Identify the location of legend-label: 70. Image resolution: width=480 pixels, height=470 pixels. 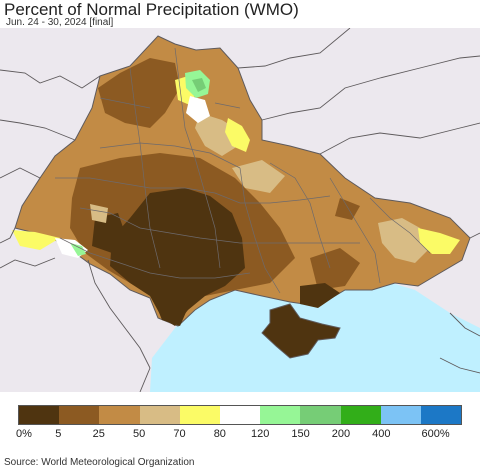
(179, 434).